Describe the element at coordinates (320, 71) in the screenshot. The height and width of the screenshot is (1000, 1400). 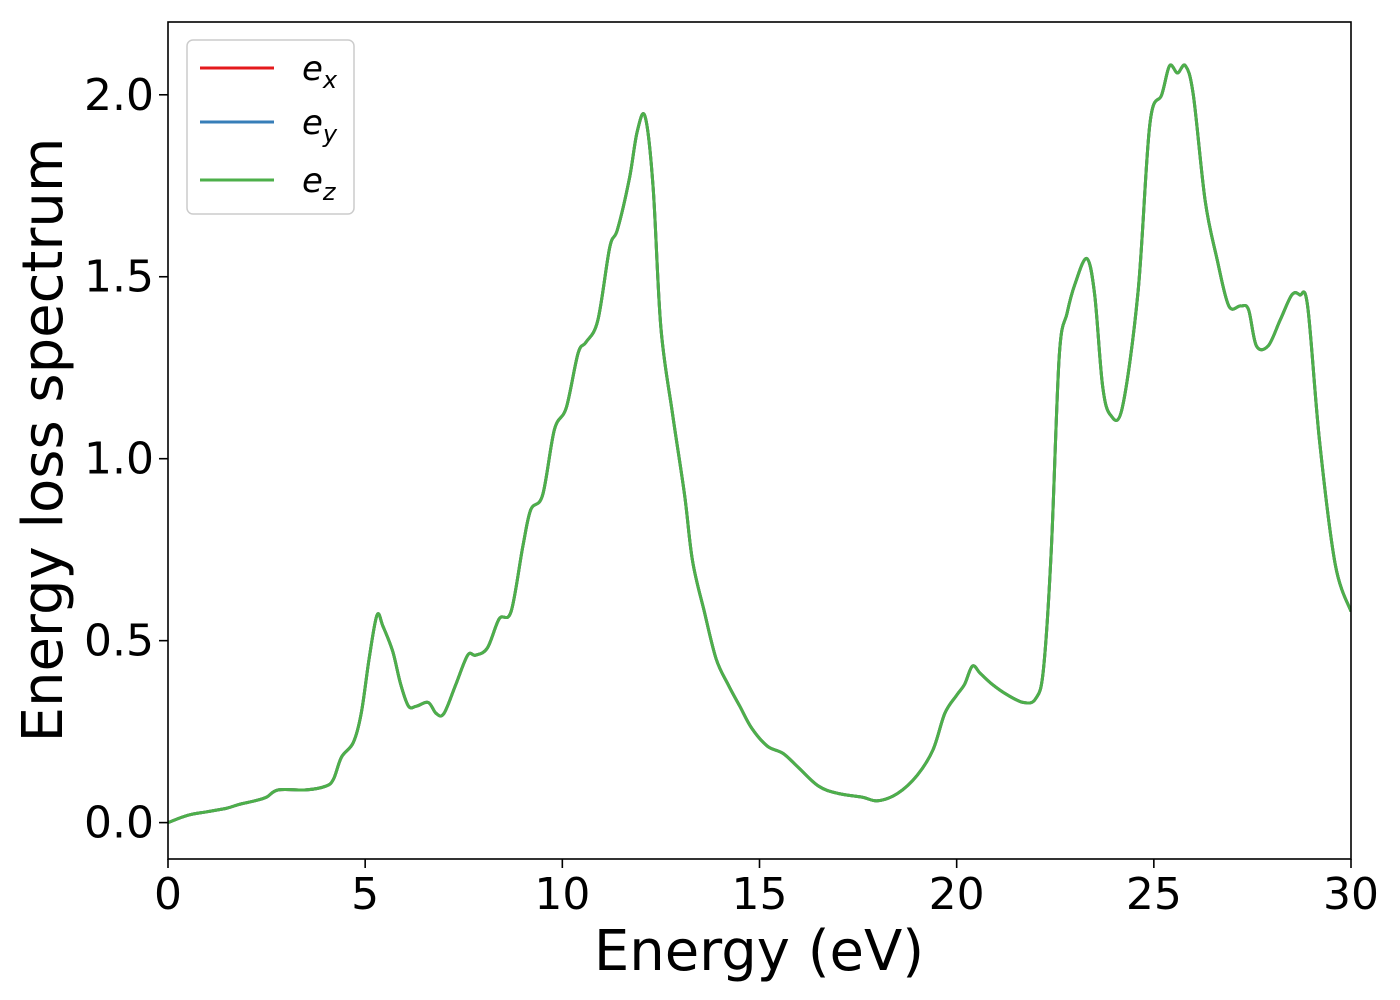
I see `legend-label: ex` at that location.